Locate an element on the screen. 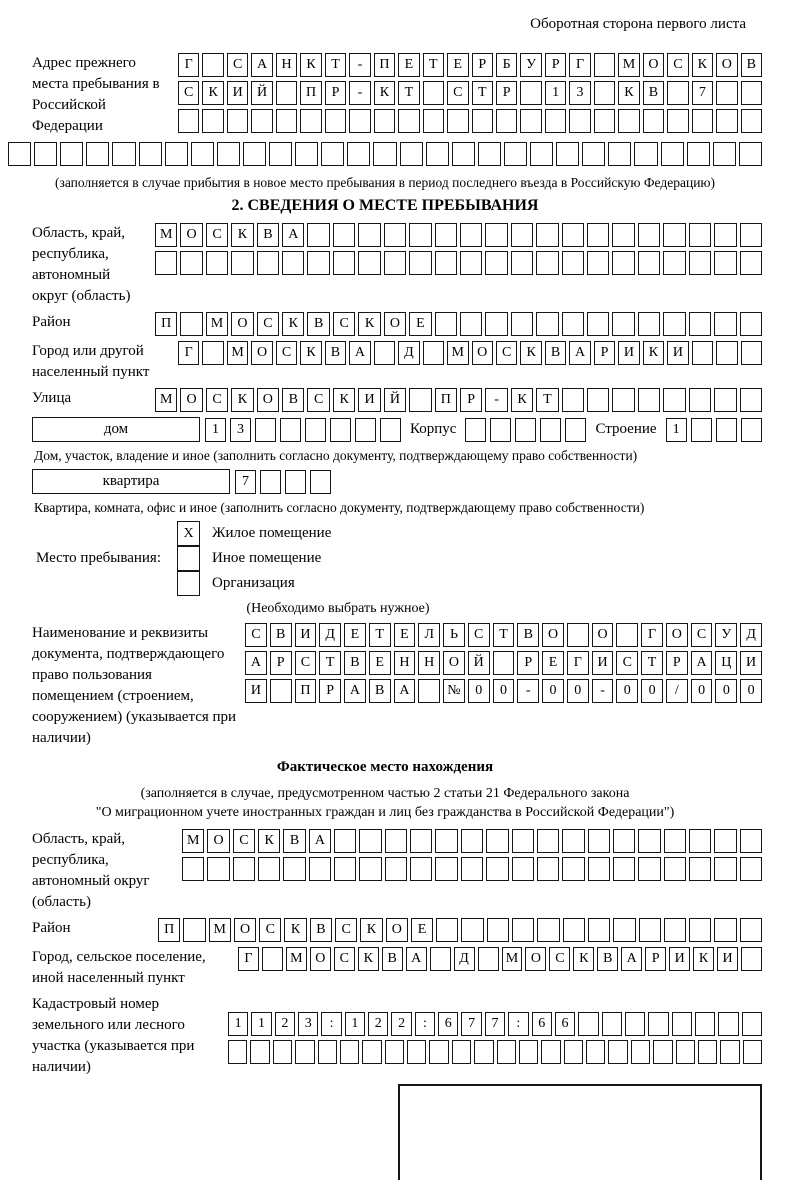 Image resolution: width=800 pixels, height=1180 pixels. char-box: № is located at coordinates (454, 691).